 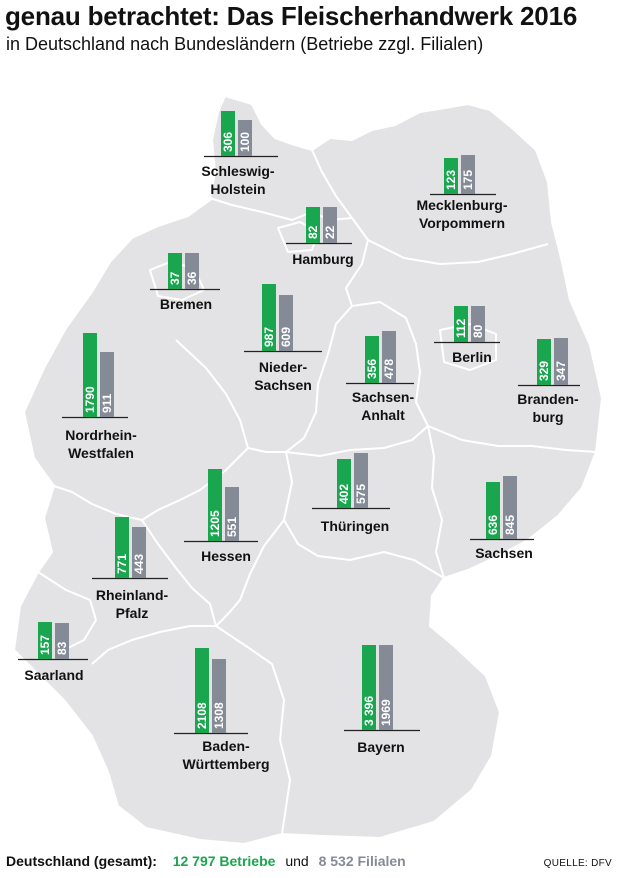 I want to click on region-label-schleswig-holstein: Schleswig-, so click(x=237, y=171).